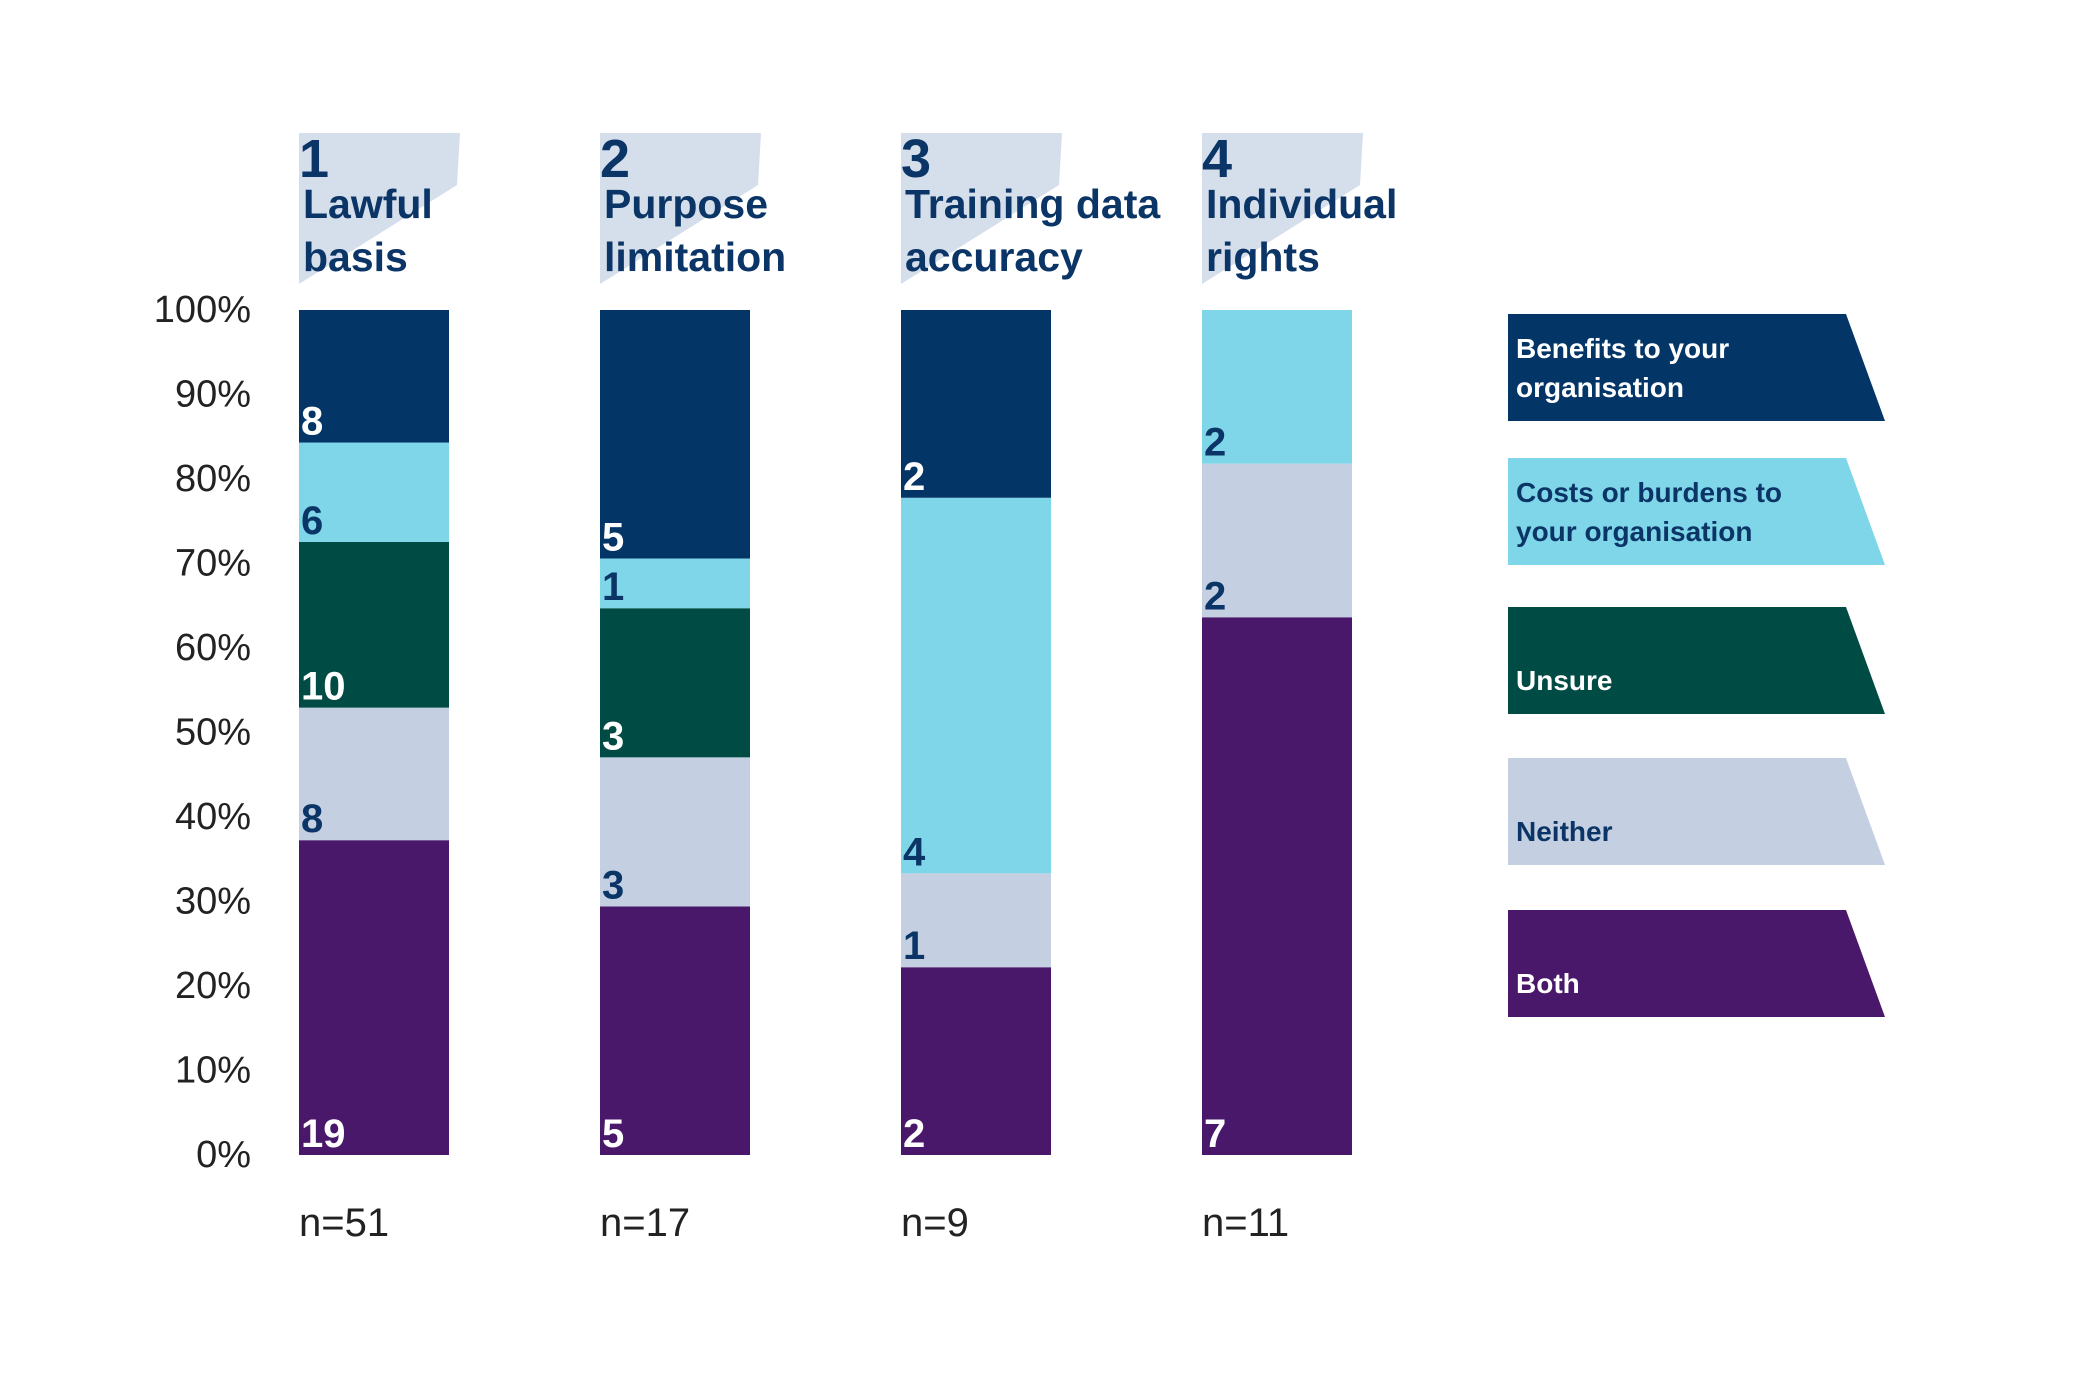 Image resolution: width=2083 pixels, height=1398 pixels. Describe the element at coordinates (1246, 1223) in the screenshot. I see `n-label: n=11` at that location.